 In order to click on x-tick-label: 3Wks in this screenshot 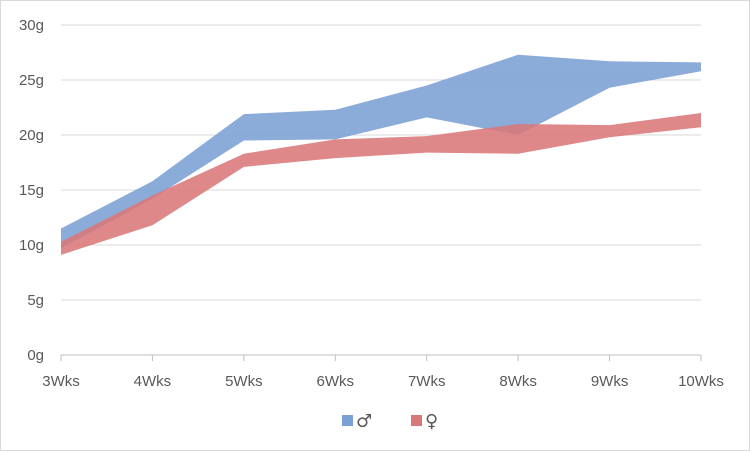, I will do `click(61, 381)`.